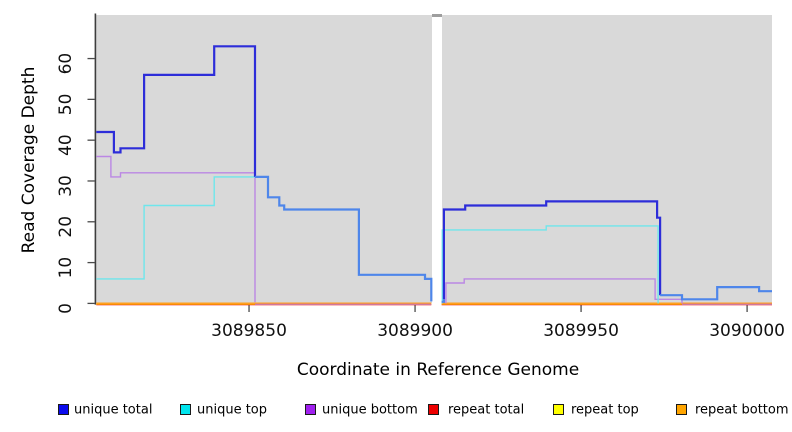  What do you see at coordinates (66, 64) in the screenshot?
I see `y-tick-label: 60` at bounding box center [66, 64].